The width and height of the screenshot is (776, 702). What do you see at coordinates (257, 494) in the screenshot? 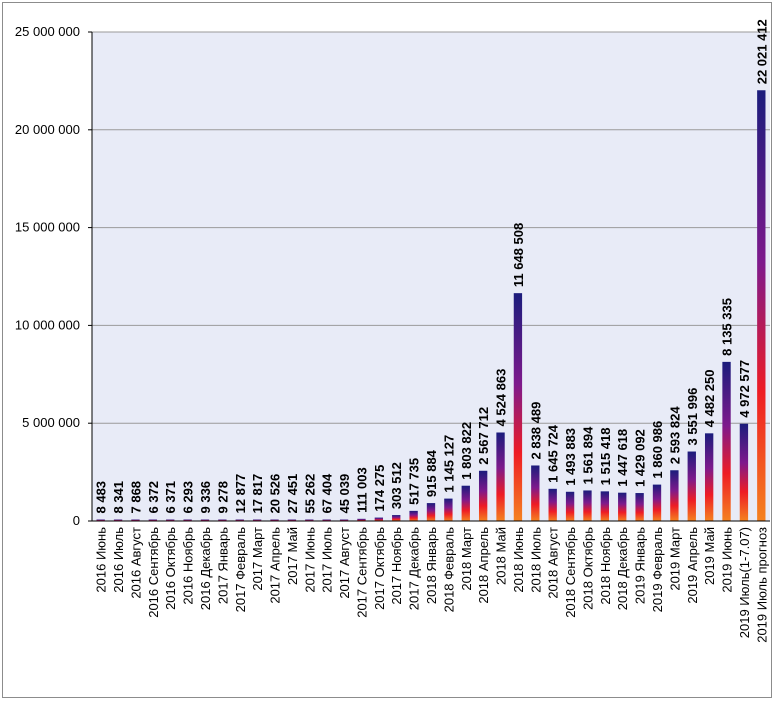
I see `data-label: 17 817` at bounding box center [257, 494].